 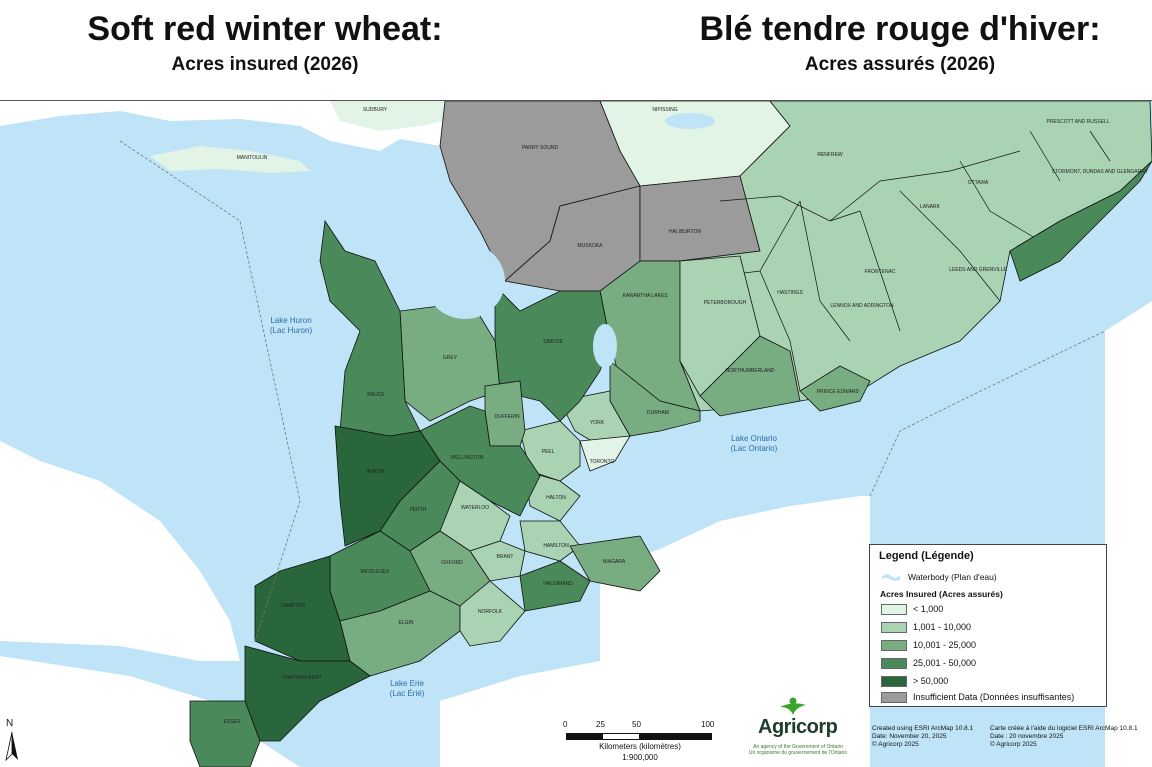 What do you see at coordinates (690, 121) in the screenshot?
I see `lake-nipissing` at bounding box center [690, 121].